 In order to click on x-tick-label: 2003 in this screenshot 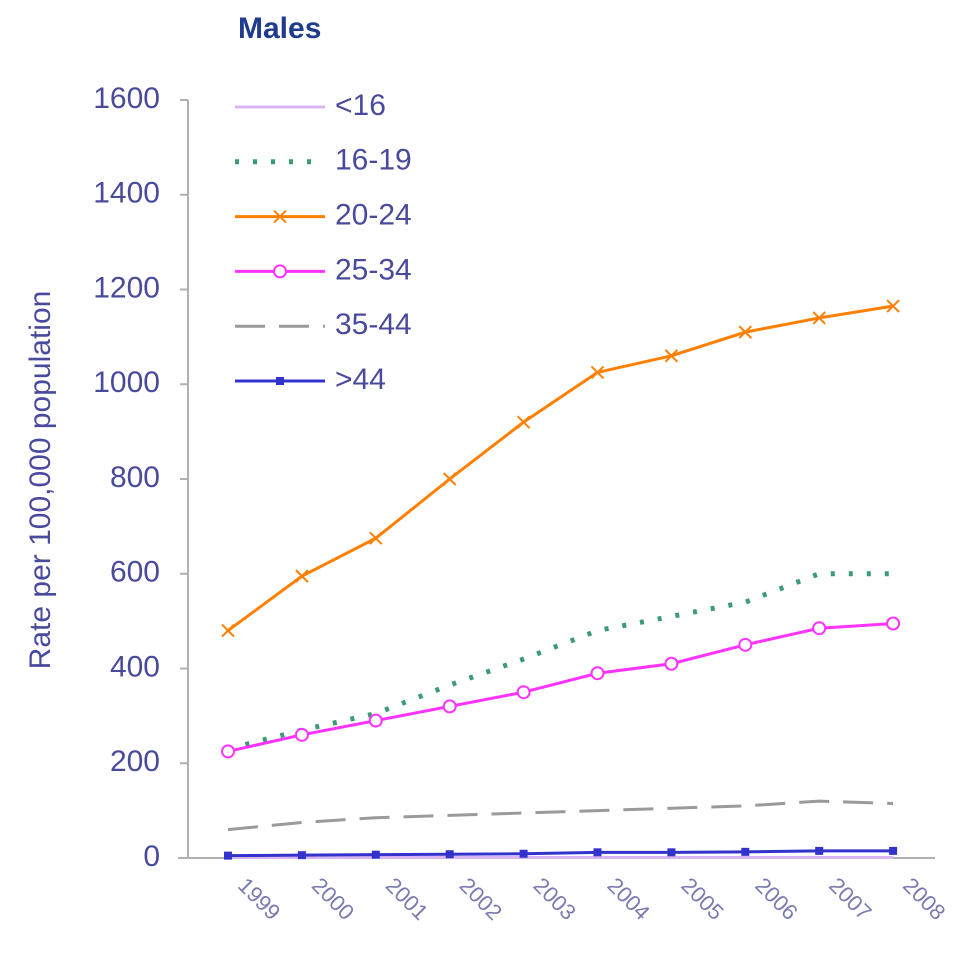, I will do `click(555, 899)`.